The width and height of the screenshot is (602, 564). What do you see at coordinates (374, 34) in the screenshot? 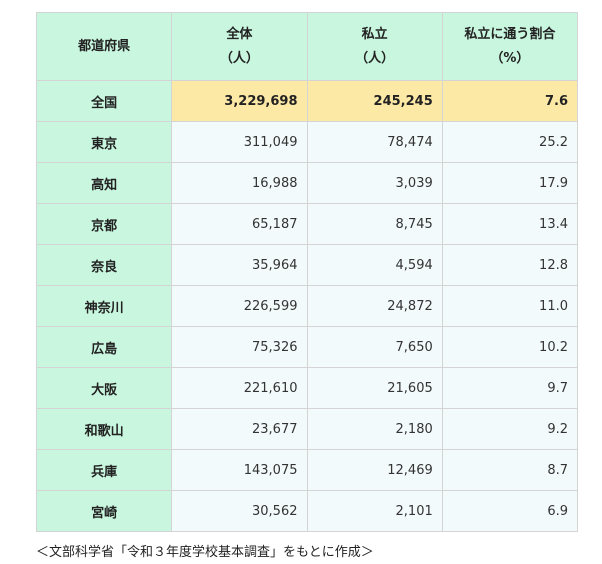
I see `header-text: 私立` at bounding box center [374, 34].